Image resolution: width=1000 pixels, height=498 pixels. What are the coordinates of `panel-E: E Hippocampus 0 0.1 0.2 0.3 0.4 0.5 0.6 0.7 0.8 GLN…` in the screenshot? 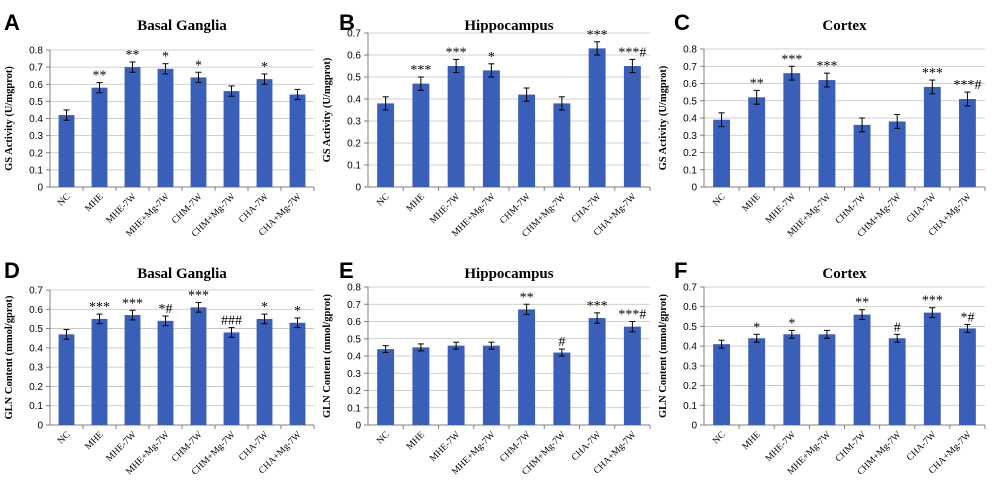 It's located at (486, 367).